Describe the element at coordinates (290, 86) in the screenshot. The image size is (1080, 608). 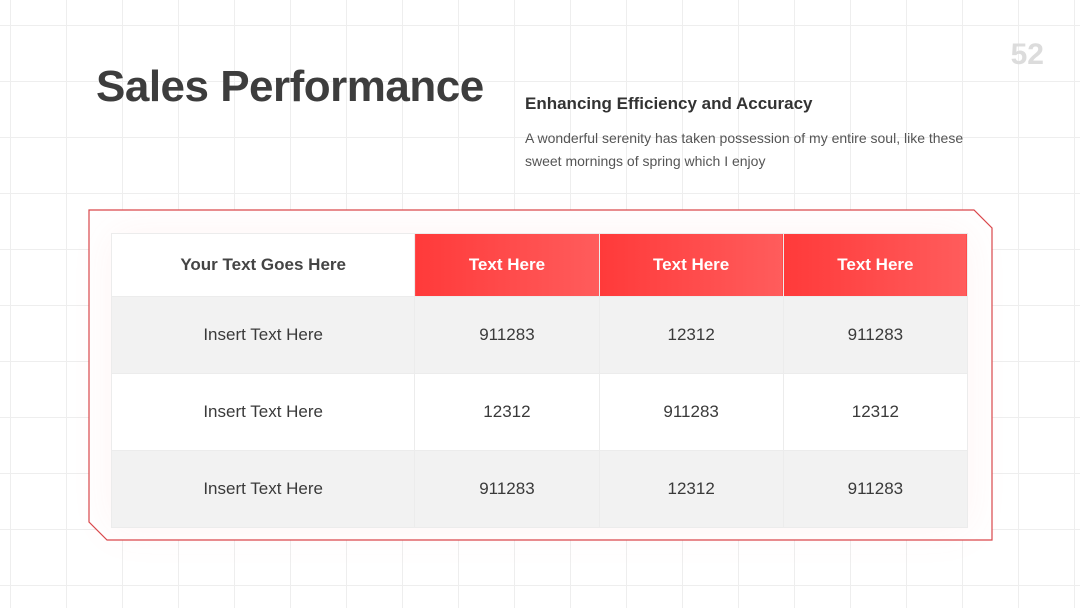
I see `title: Sales Performance` at that location.